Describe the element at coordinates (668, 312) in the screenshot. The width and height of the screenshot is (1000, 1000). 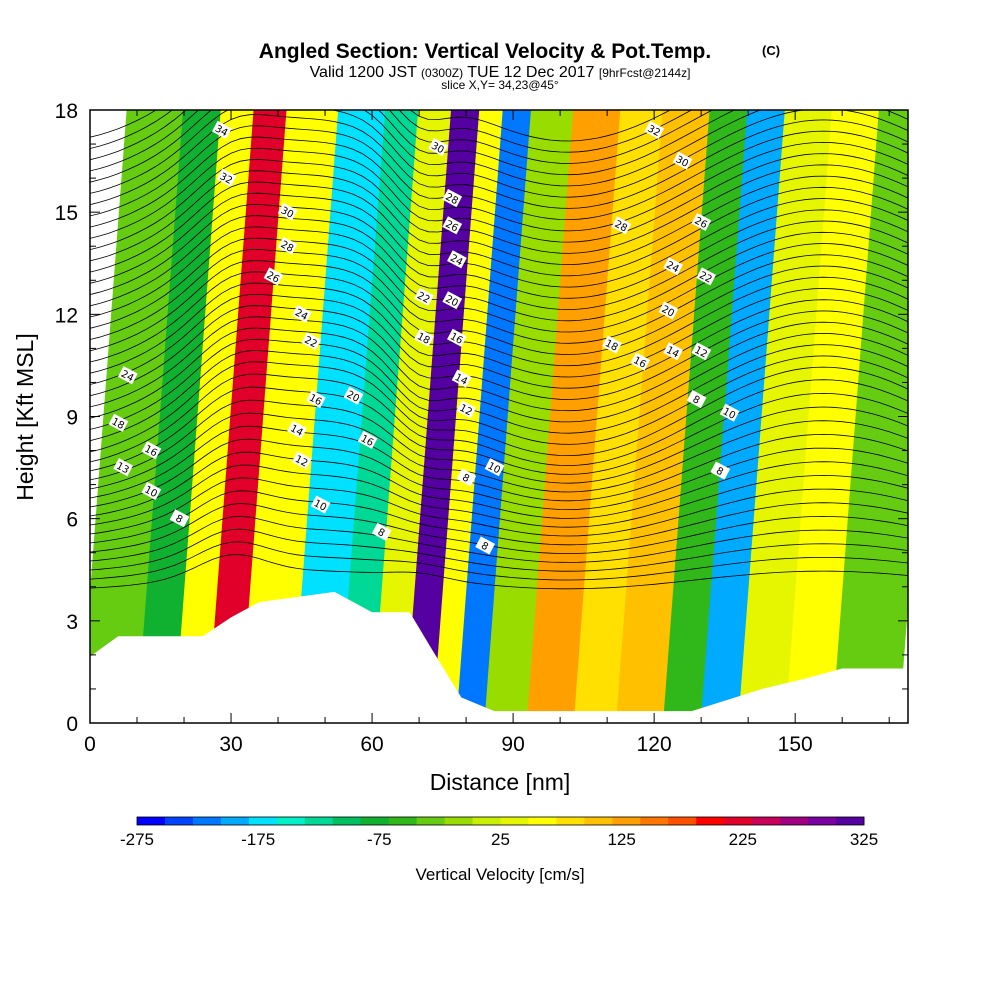
I see `pot-temp-label-text: 20` at that location.